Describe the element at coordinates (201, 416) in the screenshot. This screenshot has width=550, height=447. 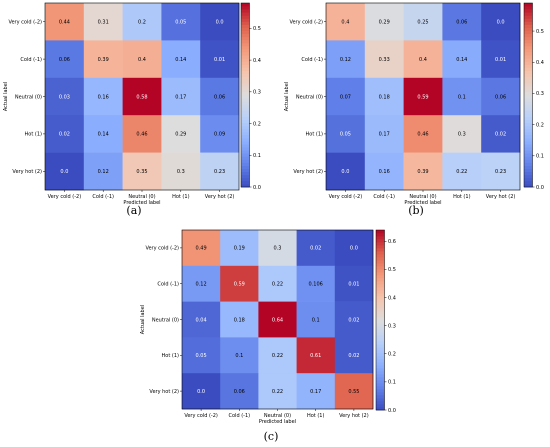
I see `x-tick-label: Very cold (-2)` at that location.